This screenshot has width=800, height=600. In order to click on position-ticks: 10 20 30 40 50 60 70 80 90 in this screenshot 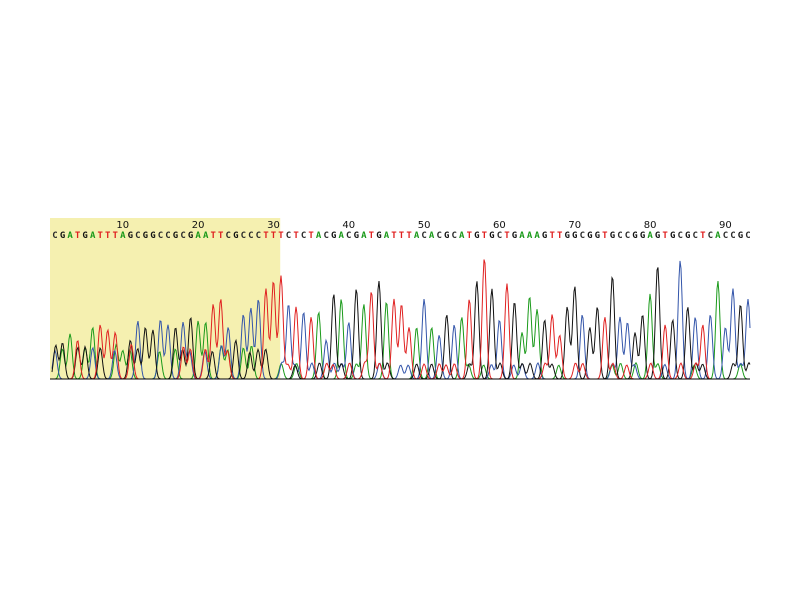, I will do `click(423, 225)`.